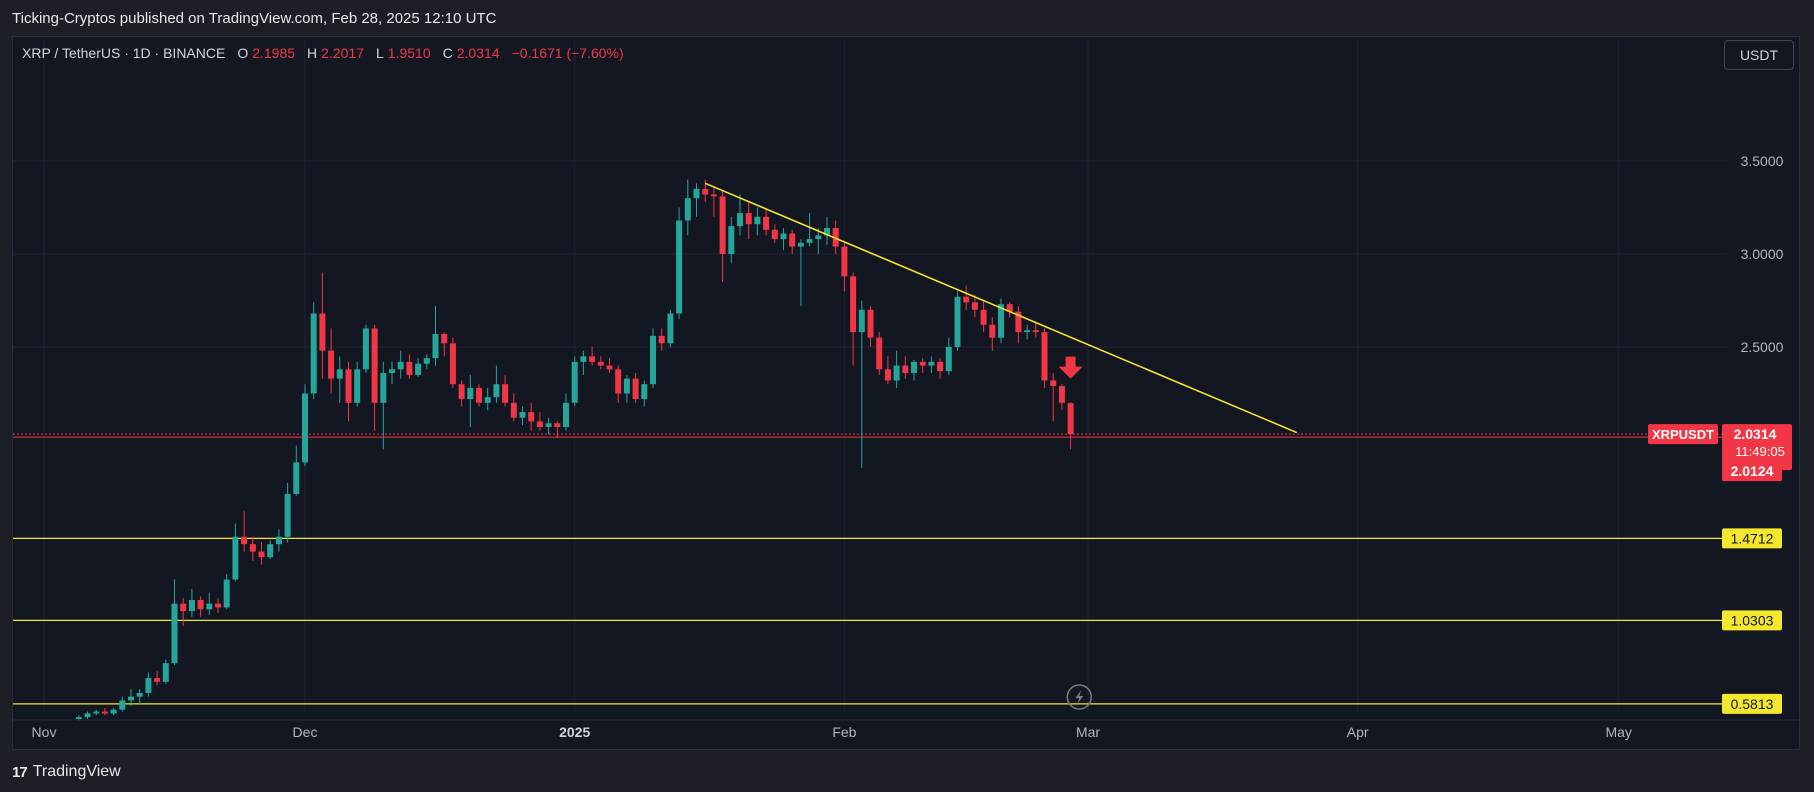  What do you see at coordinates (274, 53) in the screenshot?
I see `open-value: 2.1985` at bounding box center [274, 53].